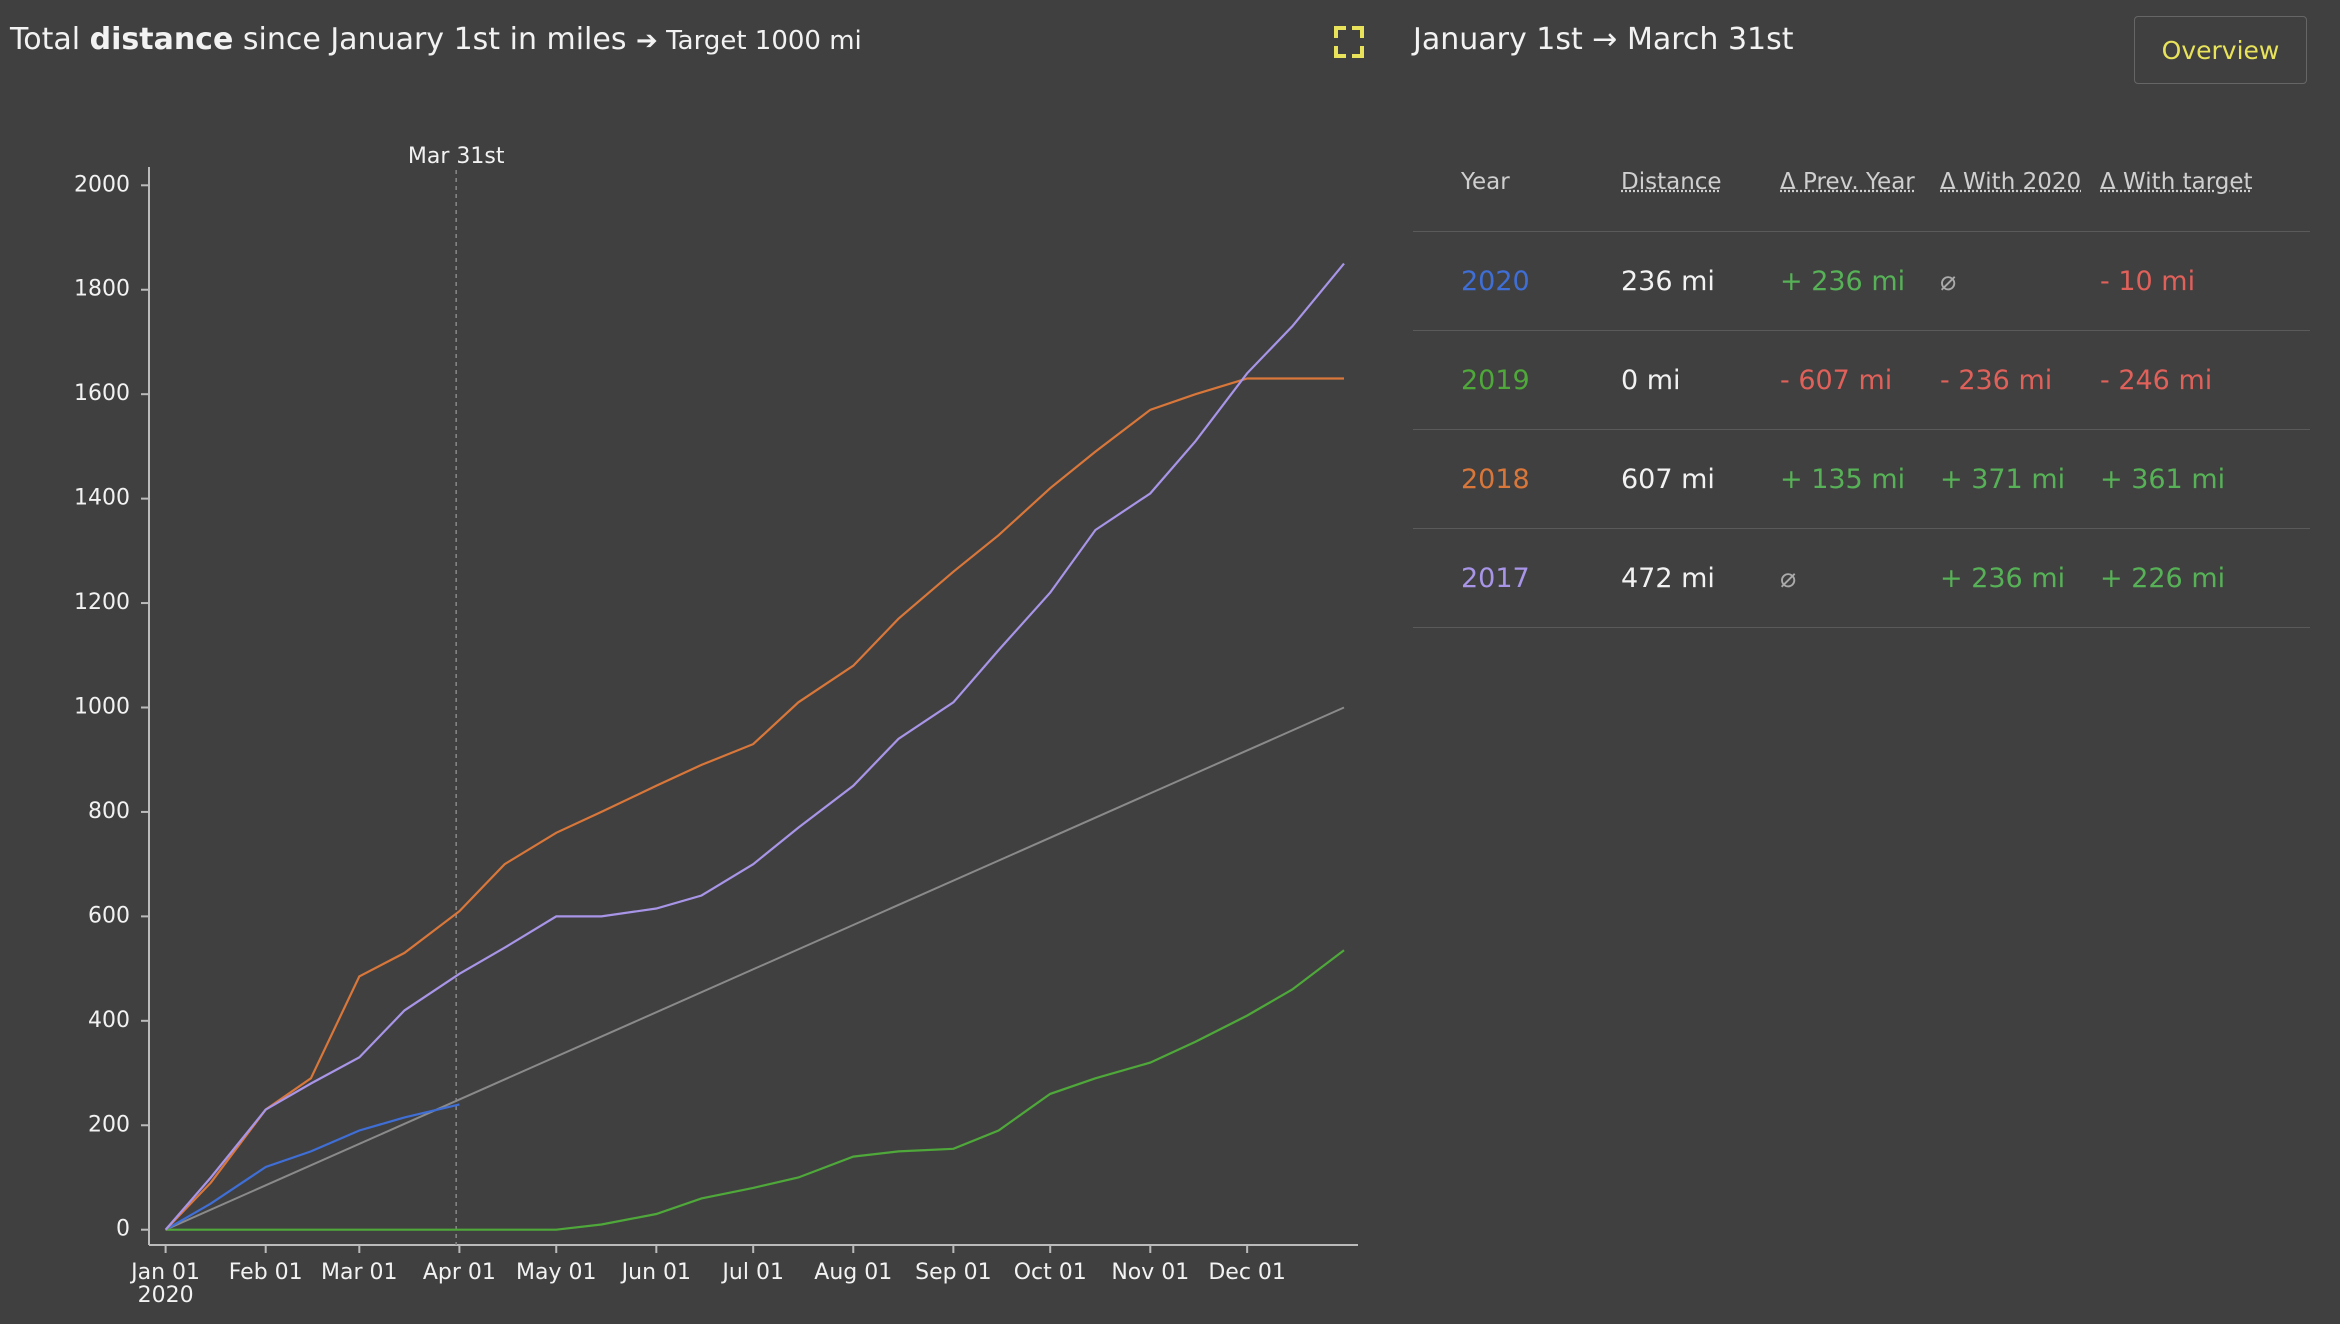 The image size is (2340, 1324). Describe the element at coordinates (109, 915) in the screenshot. I see `y-tick-label: 600` at that location.